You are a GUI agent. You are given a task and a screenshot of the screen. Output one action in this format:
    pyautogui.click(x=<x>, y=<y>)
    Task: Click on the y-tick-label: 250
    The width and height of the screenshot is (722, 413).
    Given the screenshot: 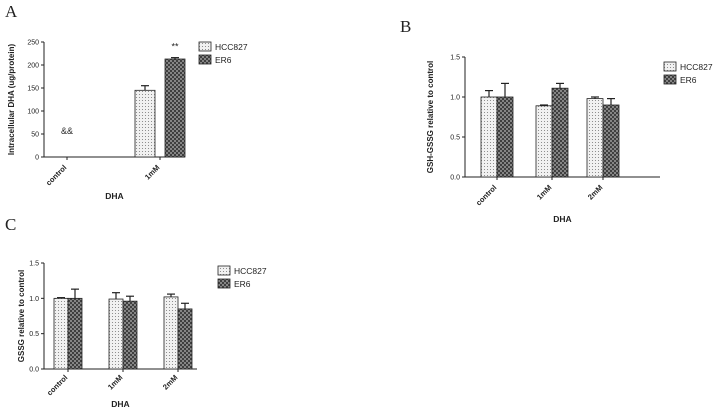 What is the action you would take?
    pyautogui.click(x=33, y=43)
    